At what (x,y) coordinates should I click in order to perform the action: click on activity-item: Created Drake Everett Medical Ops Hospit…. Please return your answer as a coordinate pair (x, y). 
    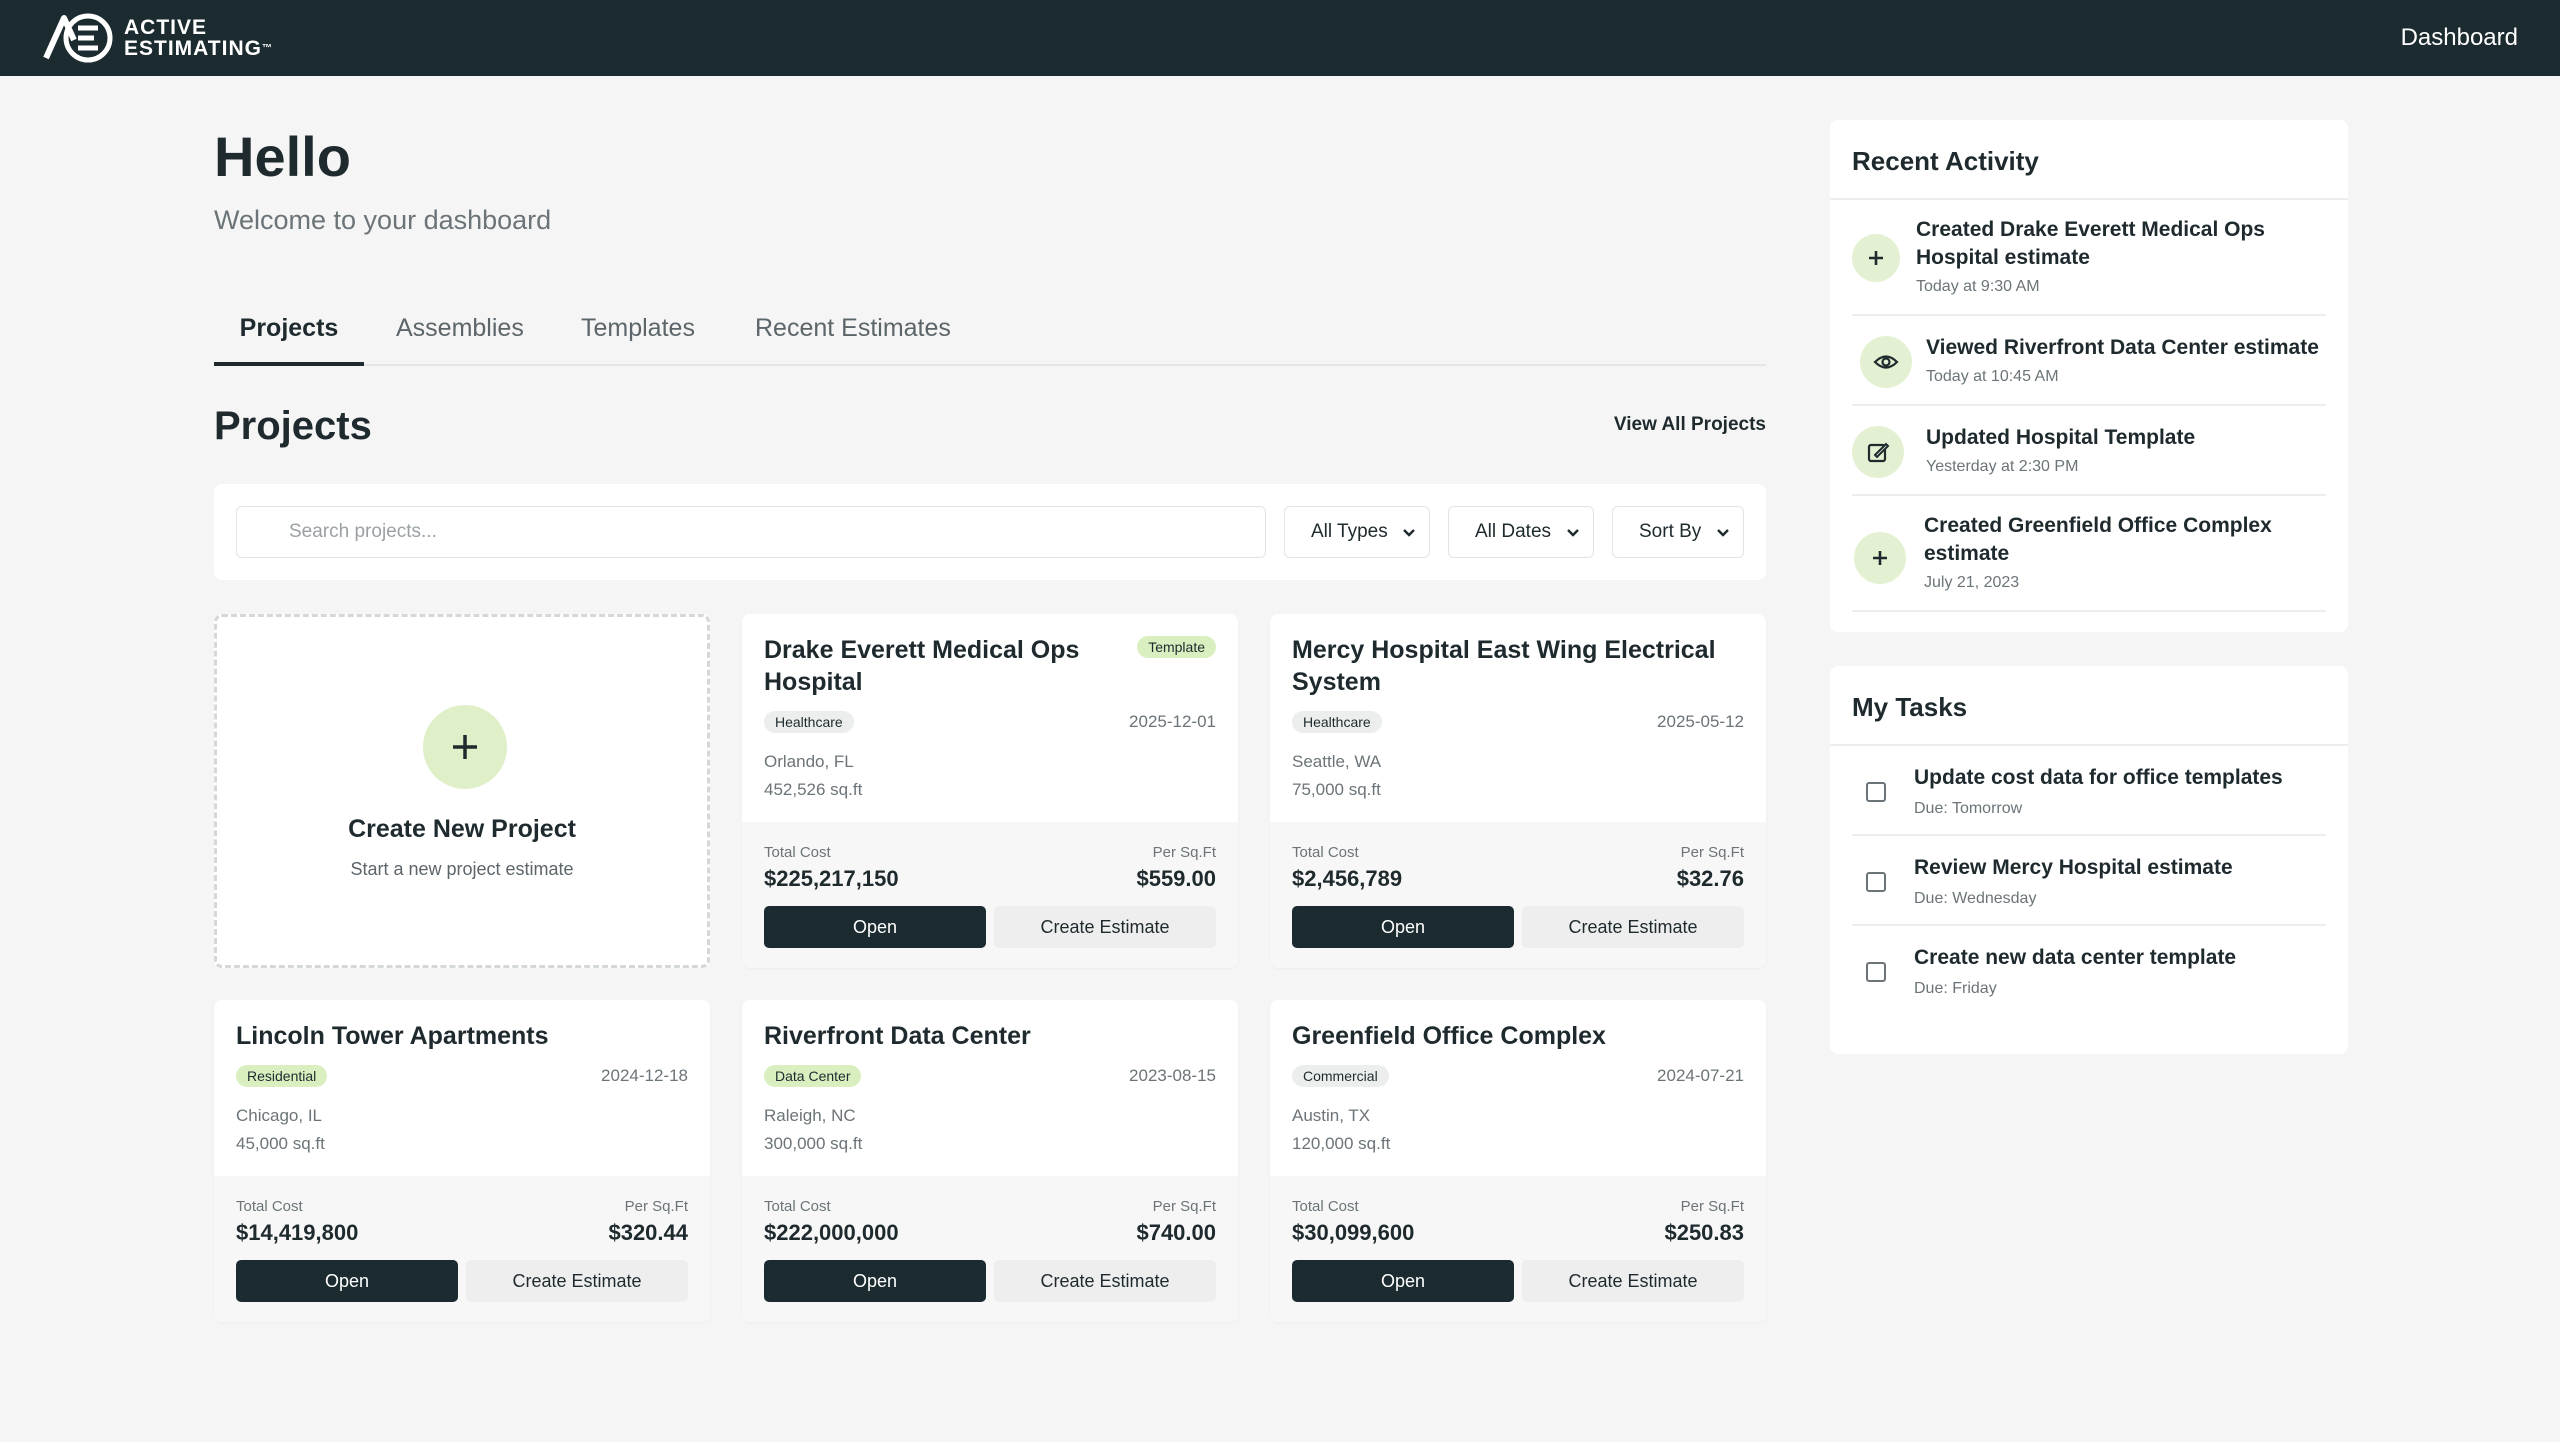
    Looking at the image, I should click on (2089, 258).